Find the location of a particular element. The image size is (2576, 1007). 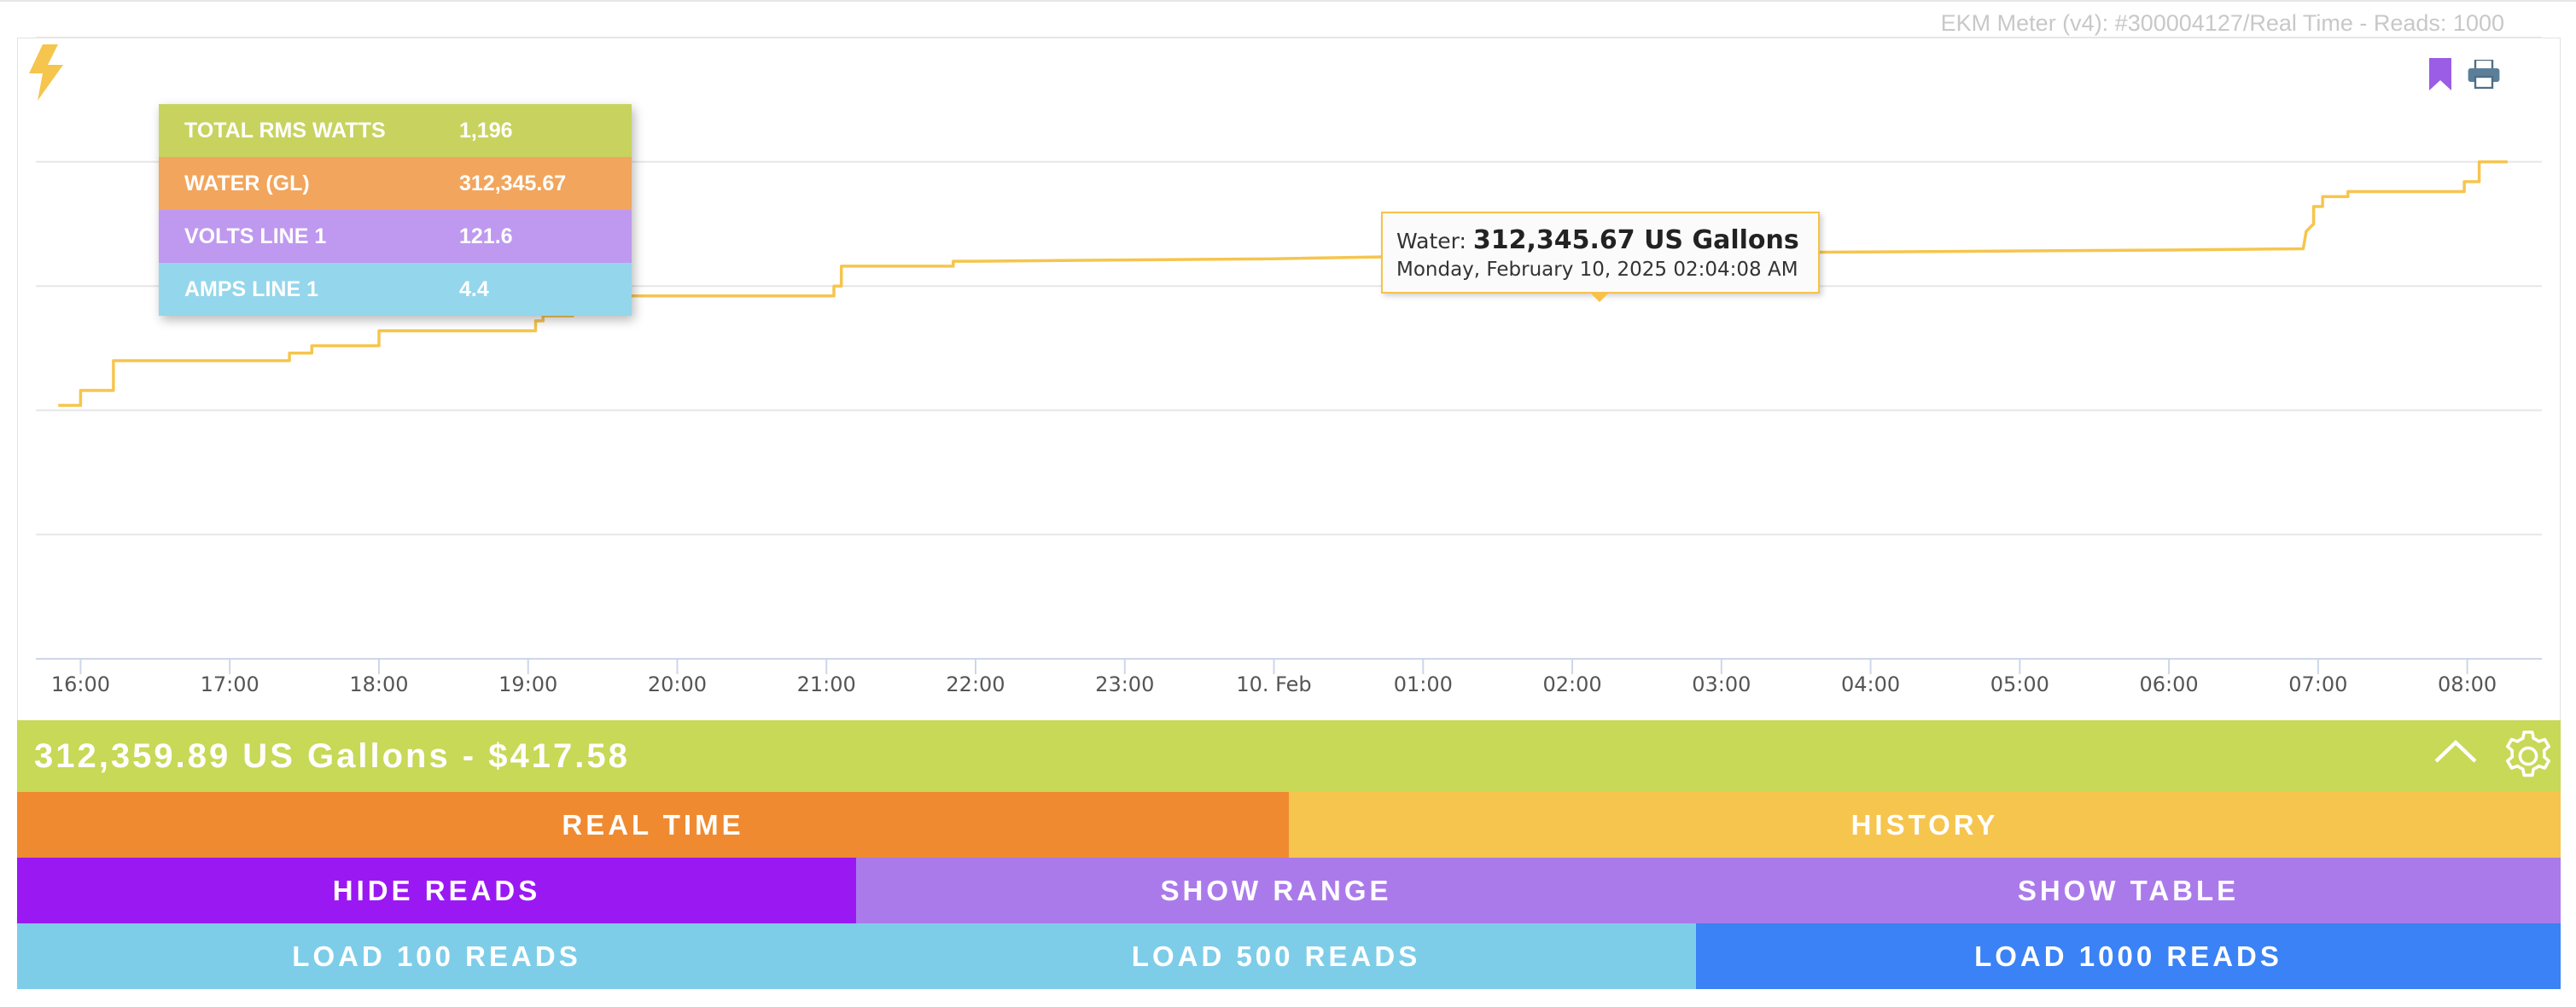

x-tick-label: 01:00 is located at coordinates (1423, 684).